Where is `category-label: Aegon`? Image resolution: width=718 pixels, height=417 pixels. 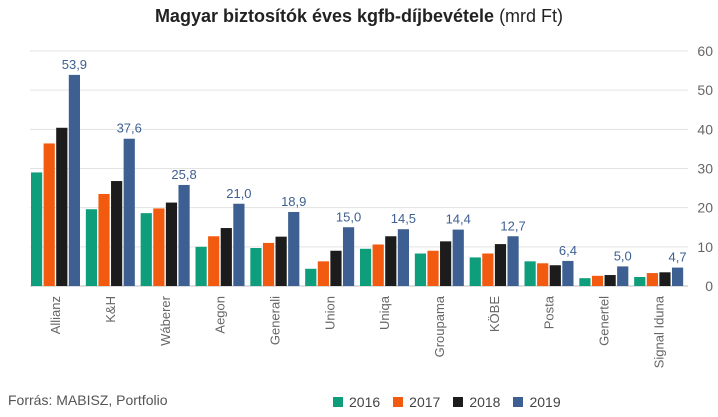
category-label: Aegon is located at coordinates (220, 315).